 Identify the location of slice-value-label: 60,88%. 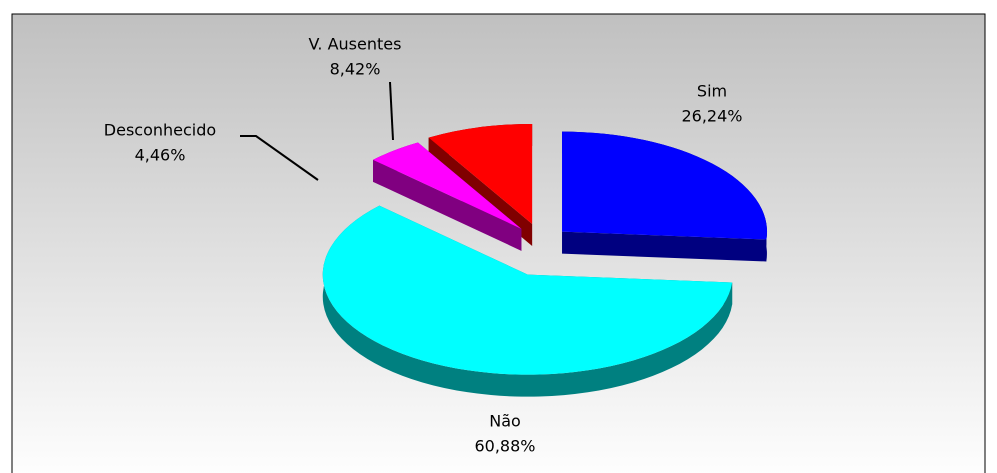
(504, 446).